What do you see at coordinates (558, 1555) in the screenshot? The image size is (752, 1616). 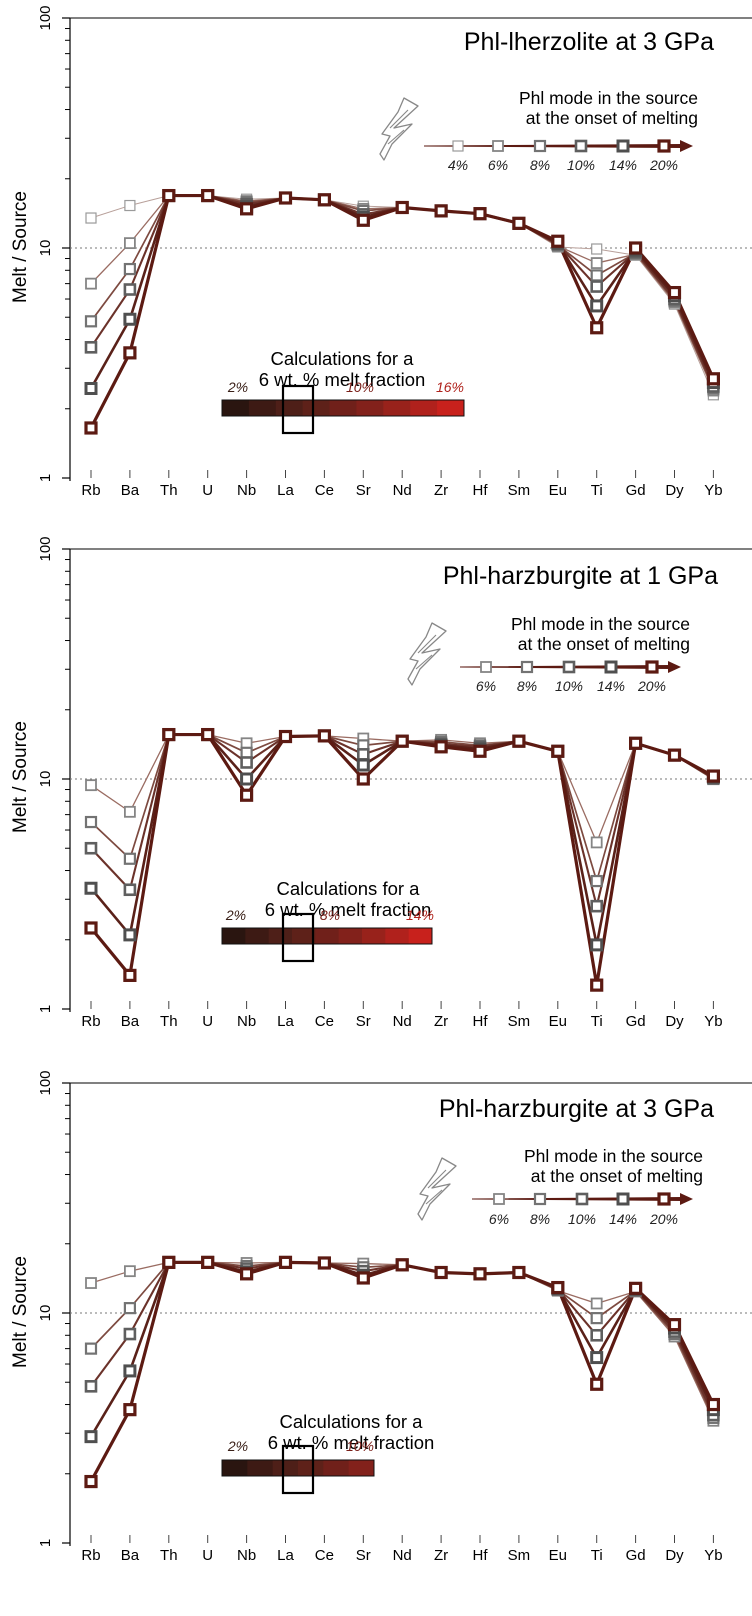 I see `x-tick-label: Eu` at bounding box center [558, 1555].